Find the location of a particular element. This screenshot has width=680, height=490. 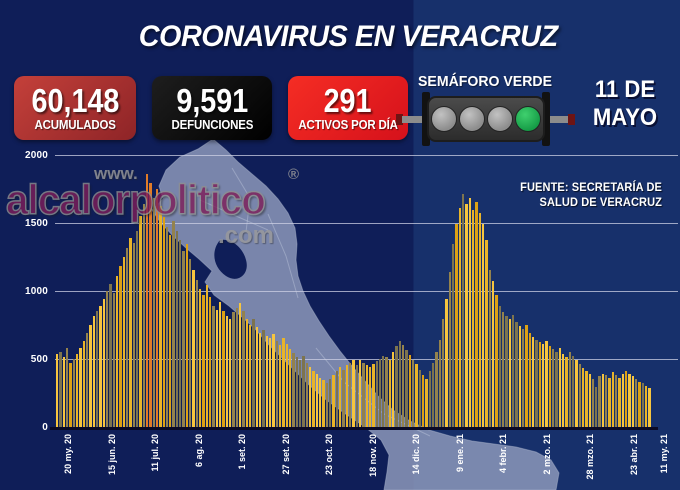

stat-value-acumulados: 60,148 is located at coordinates (75, 100).